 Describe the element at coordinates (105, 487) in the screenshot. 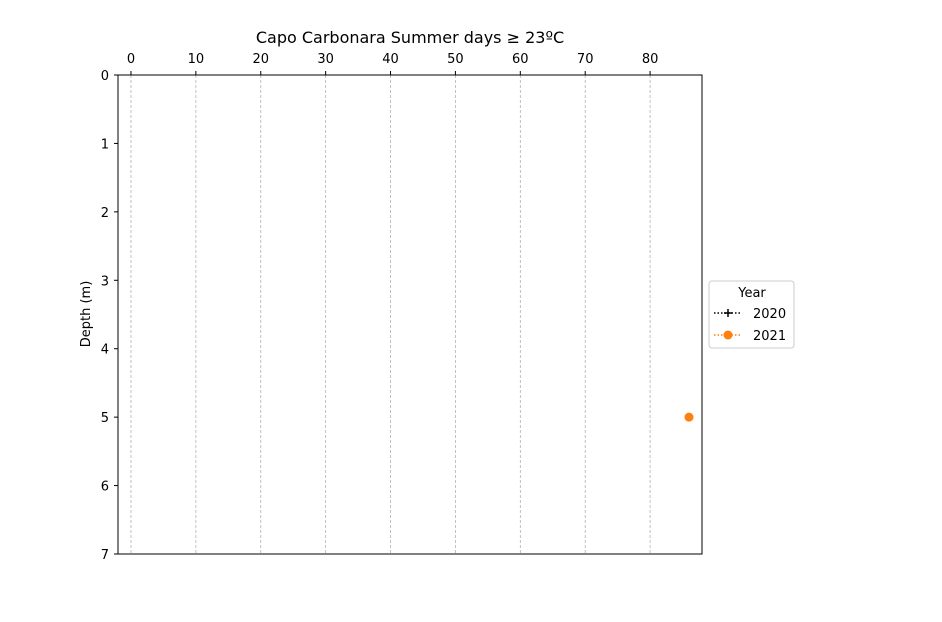

I see `y-tick-label: 6` at that location.